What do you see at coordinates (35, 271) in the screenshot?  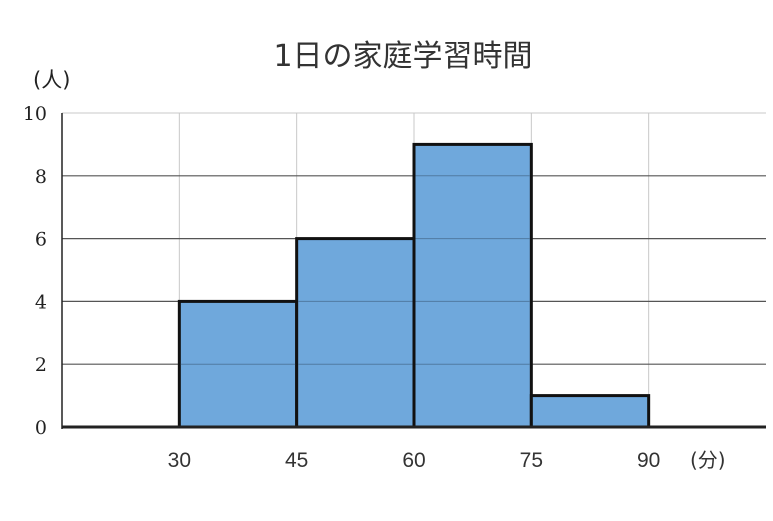 I see `y-tick-layer: 0 2 4 6 8 10` at bounding box center [35, 271].